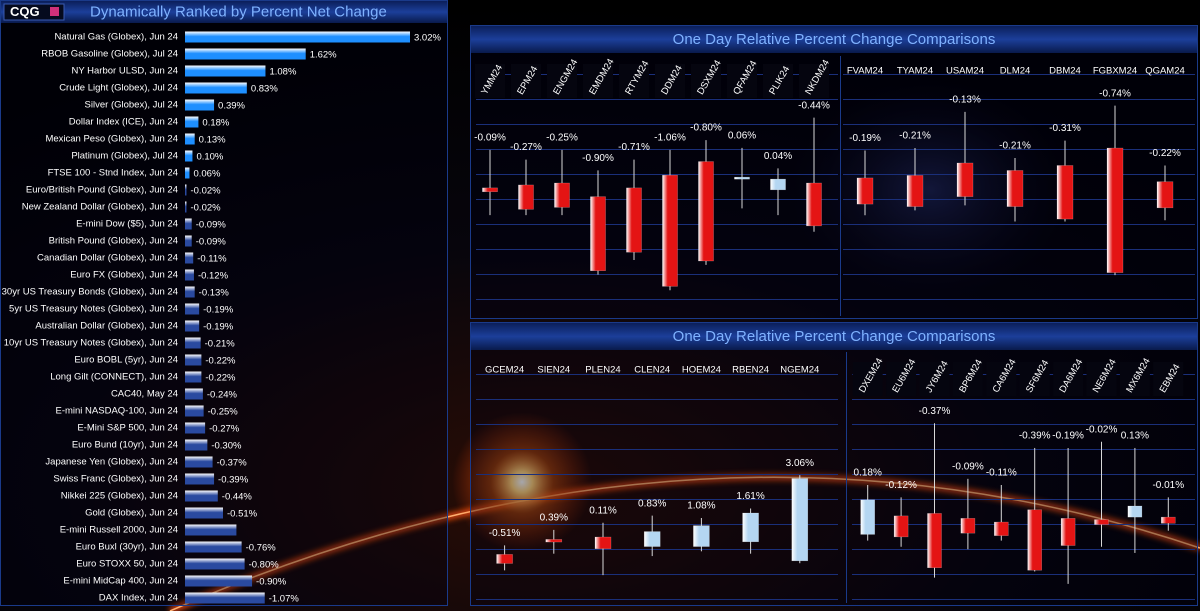 The image size is (1200, 611). What do you see at coordinates (111, 139) in the screenshot?
I see `instrument-label: Mexican Peso (Globex), Jun 24` at bounding box center [111, 139].